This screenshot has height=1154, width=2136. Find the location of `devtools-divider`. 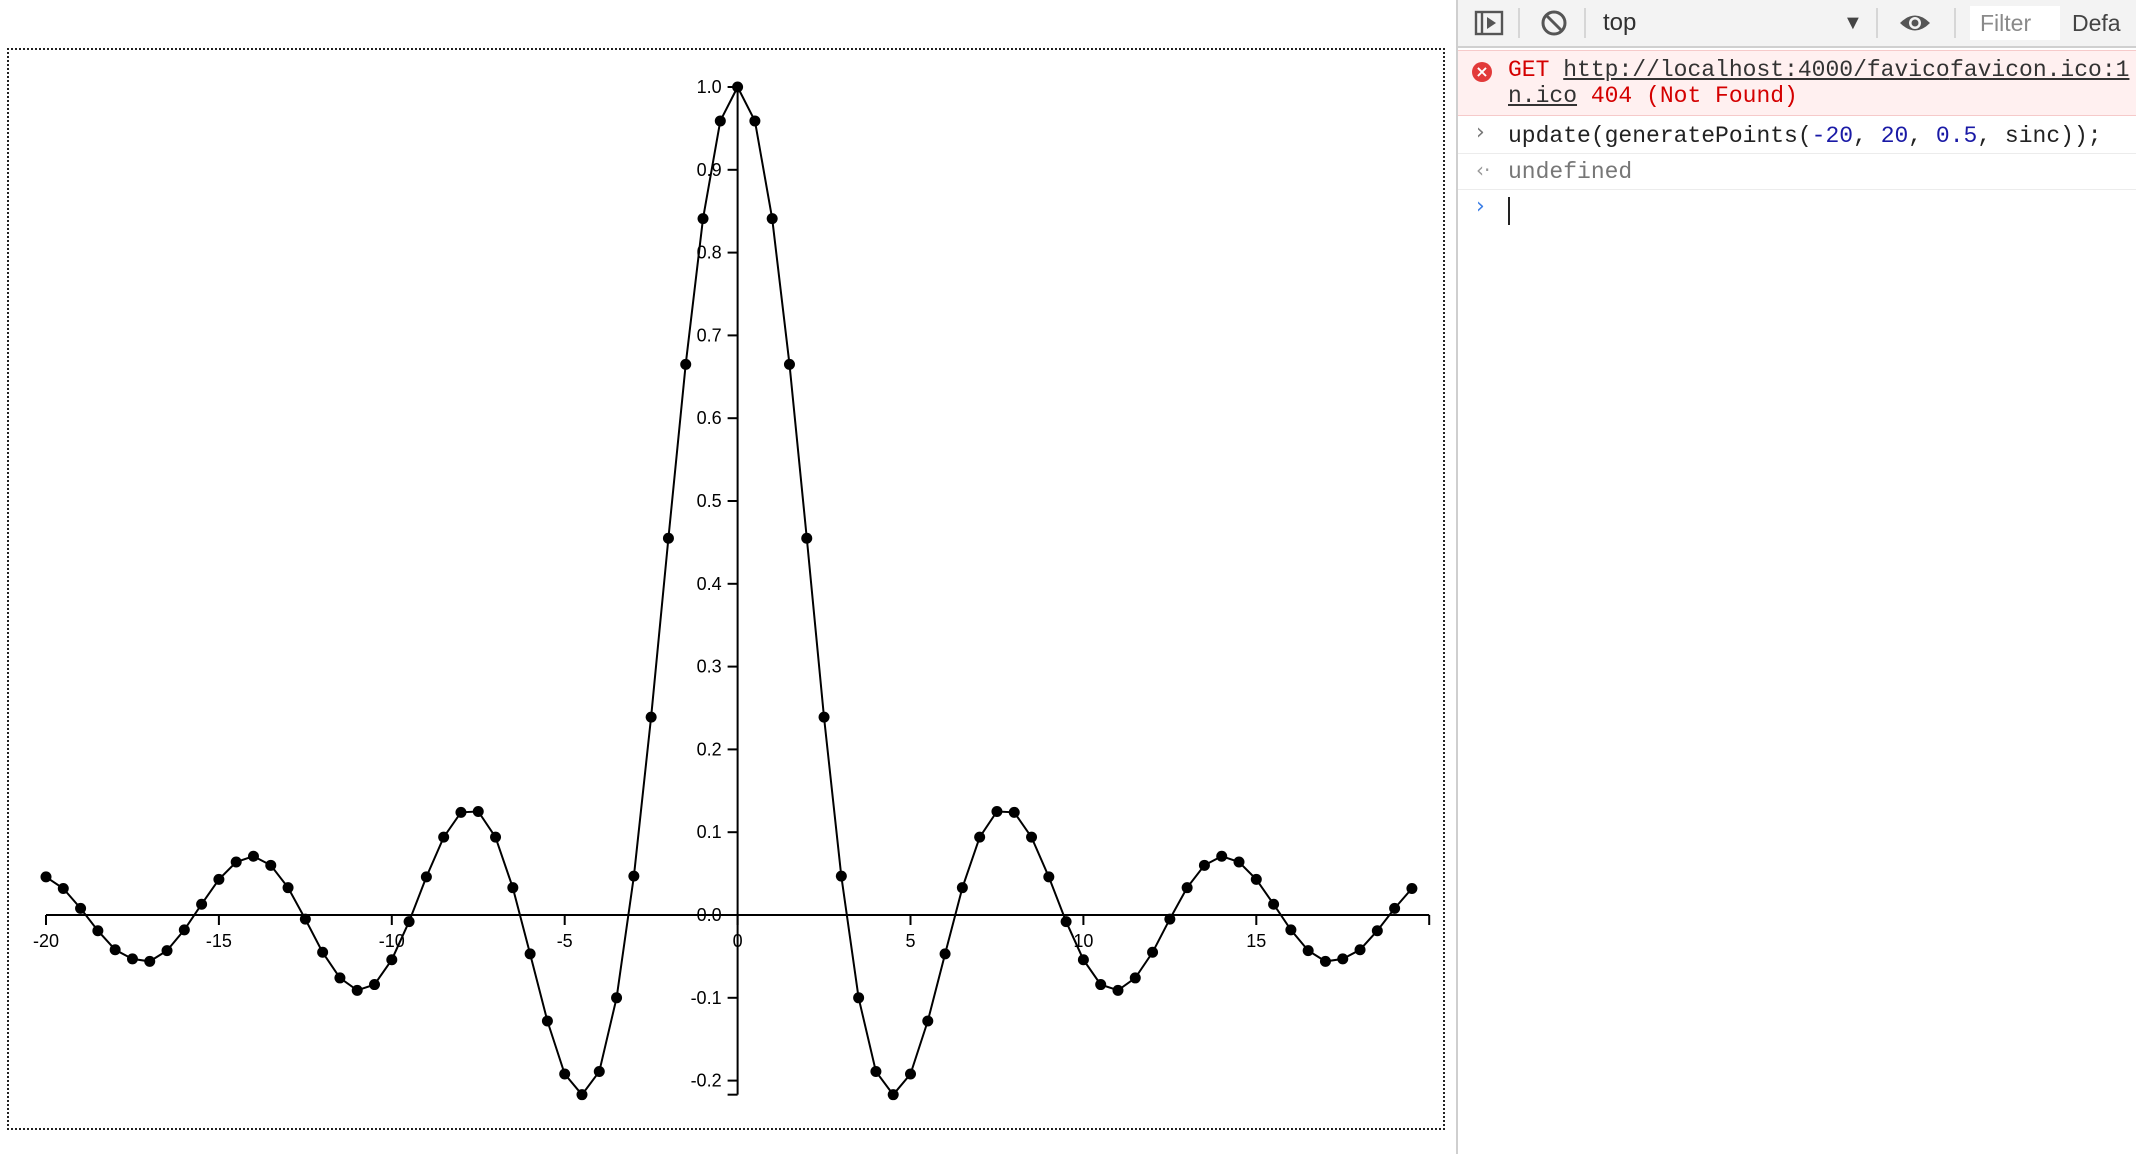

devtools-divider is located at coordinates (1457, 577).